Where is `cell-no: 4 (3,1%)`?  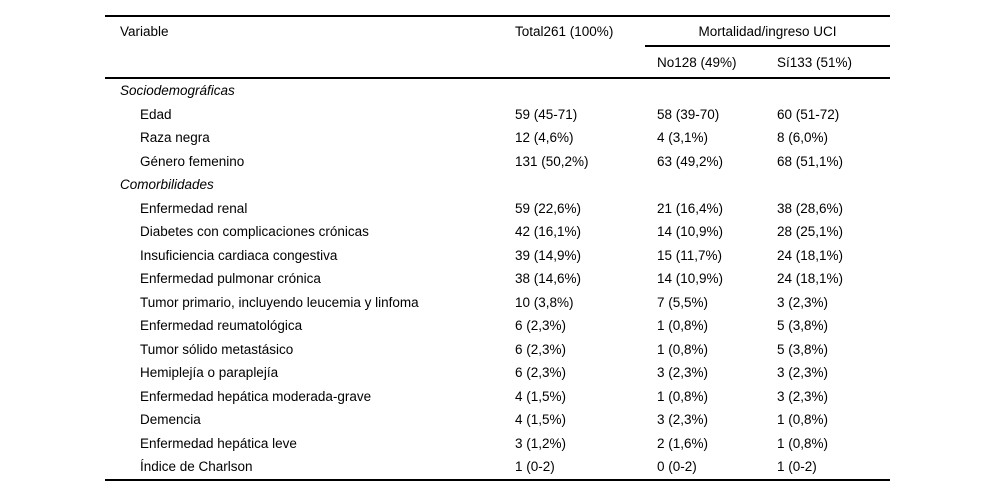 cell-no: 4 (3,1%) is located at coordinates (683, 137).